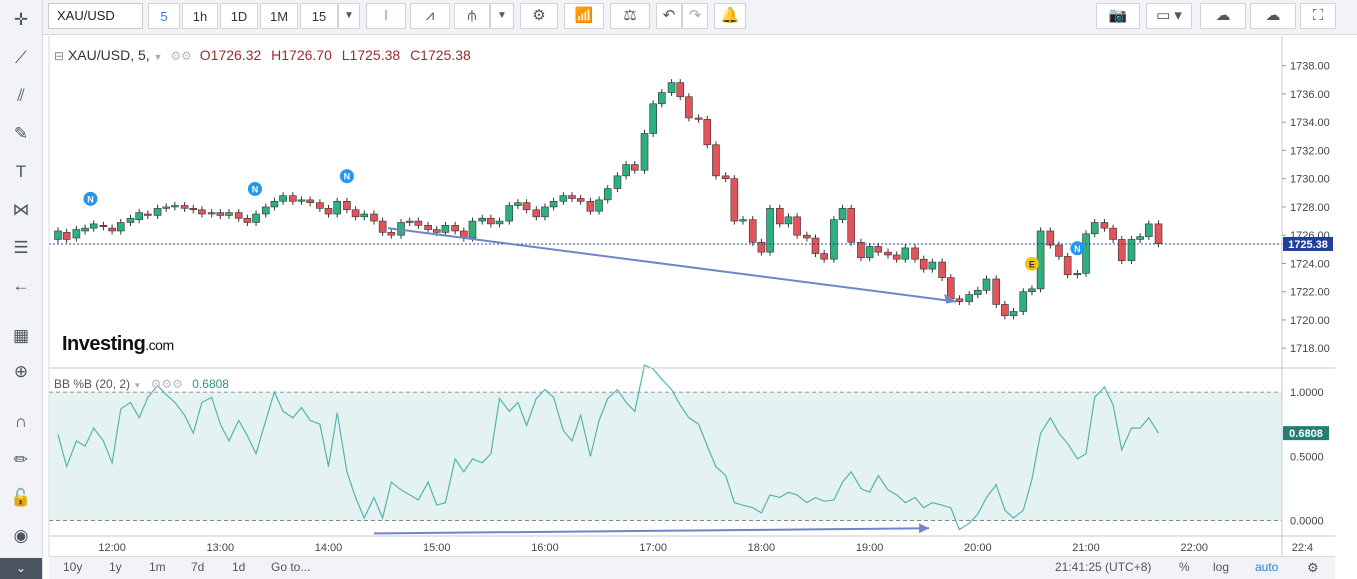 Image resolution: width=1357 pixels, height=579 pixels. Describe the element at coordinates (669, 16) in the screenshot. I see `undo-icon: ↶` at that location.